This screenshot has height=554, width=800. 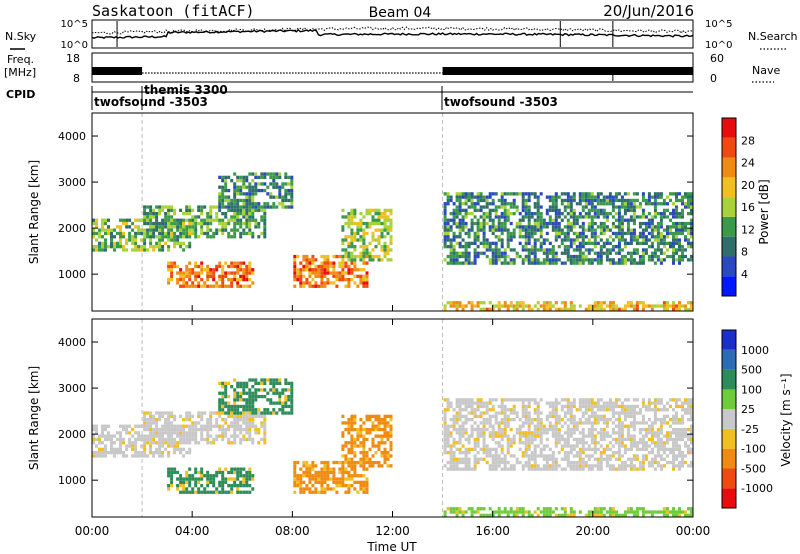 What do you see at coordinates (729, 207) in the screenshot?
I see `power-colorbar-swatch` at bounding box center [729, 207].